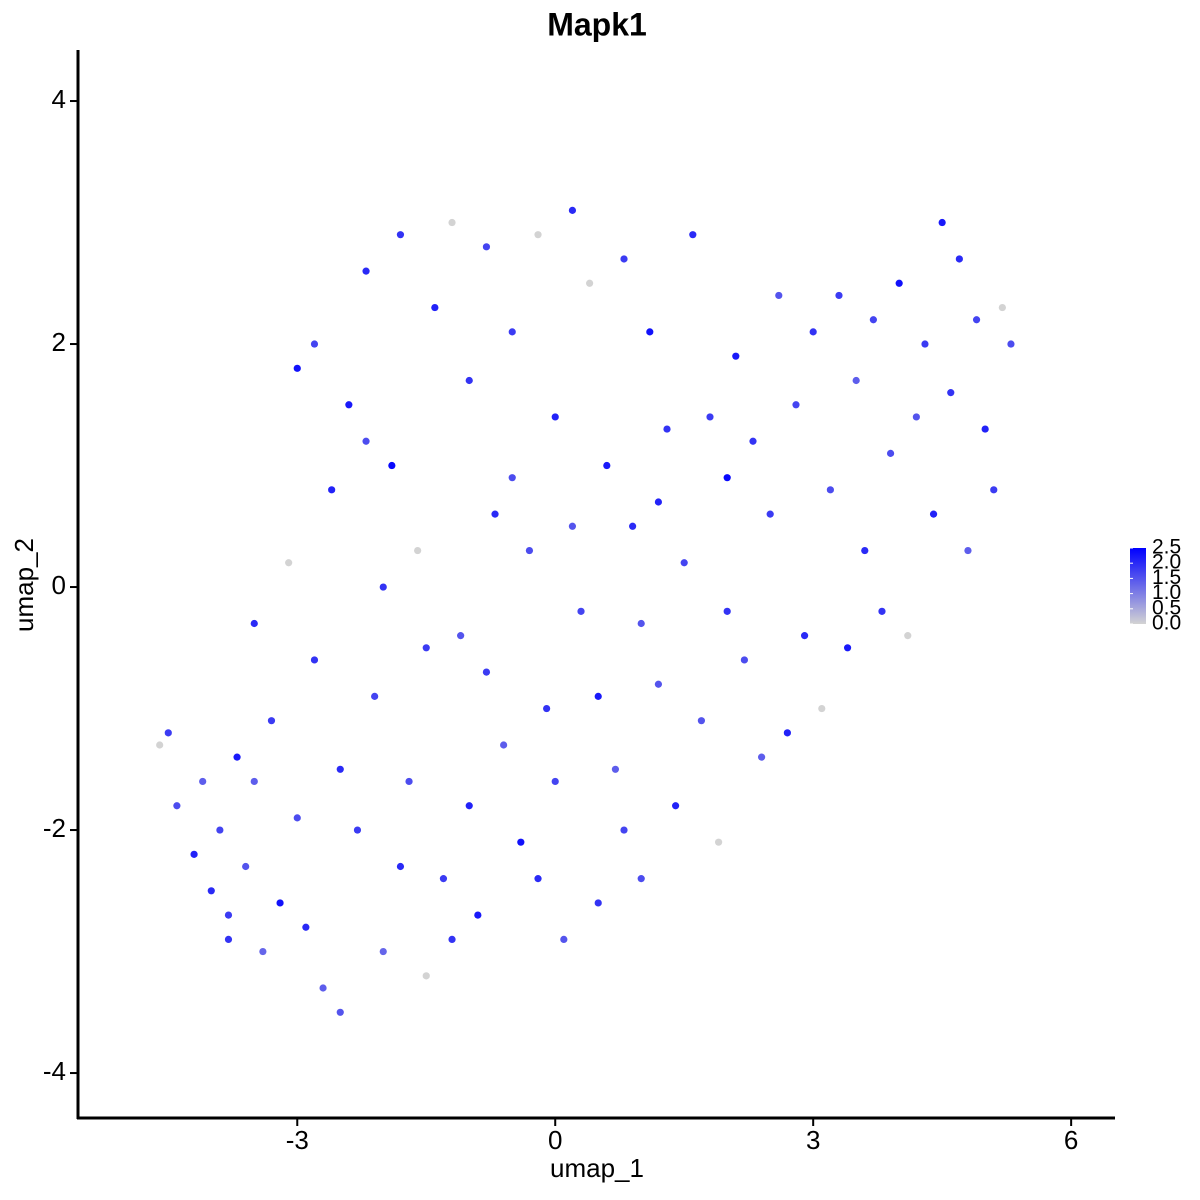  Describe the element at coordinates (1071, 1140) in the screenshot. I see `x-tick-label: 6` at that location.